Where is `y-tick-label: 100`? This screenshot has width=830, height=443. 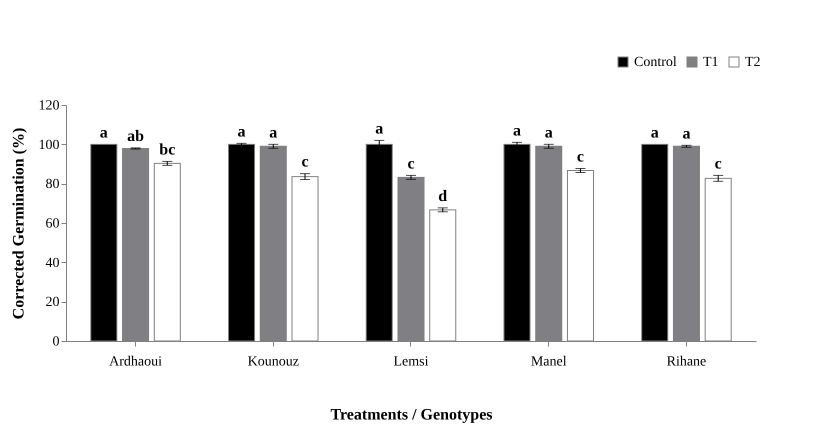 y-tick-label: 100 is located at coordinates (49, 145).